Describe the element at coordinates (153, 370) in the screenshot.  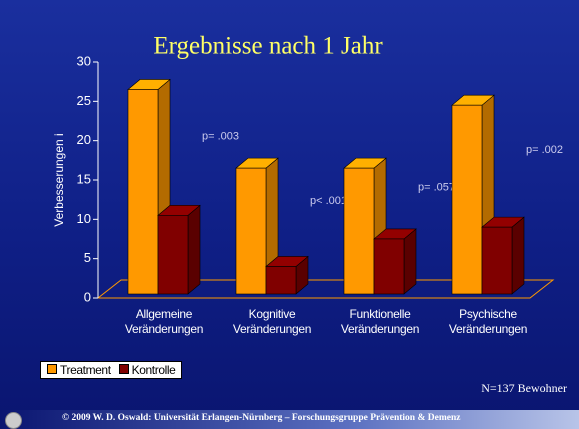
I see `legend-label: Kontrolle` at that location.